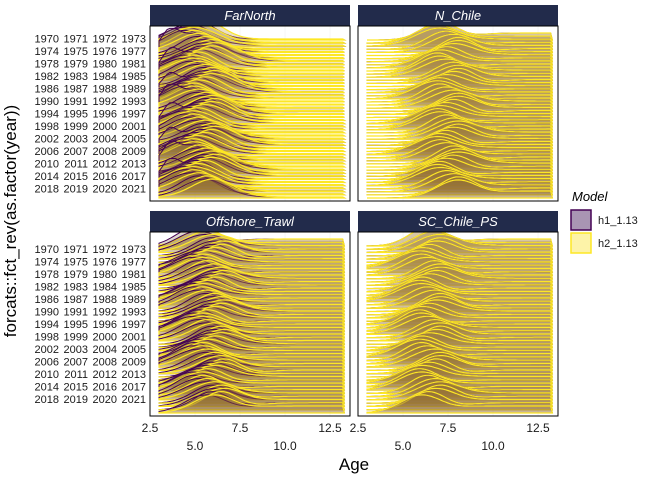 The height and width of the screenshot is (480, 672). I want to click on ridge-N_Chile-2019-h2_1.13, so click(460, 183).